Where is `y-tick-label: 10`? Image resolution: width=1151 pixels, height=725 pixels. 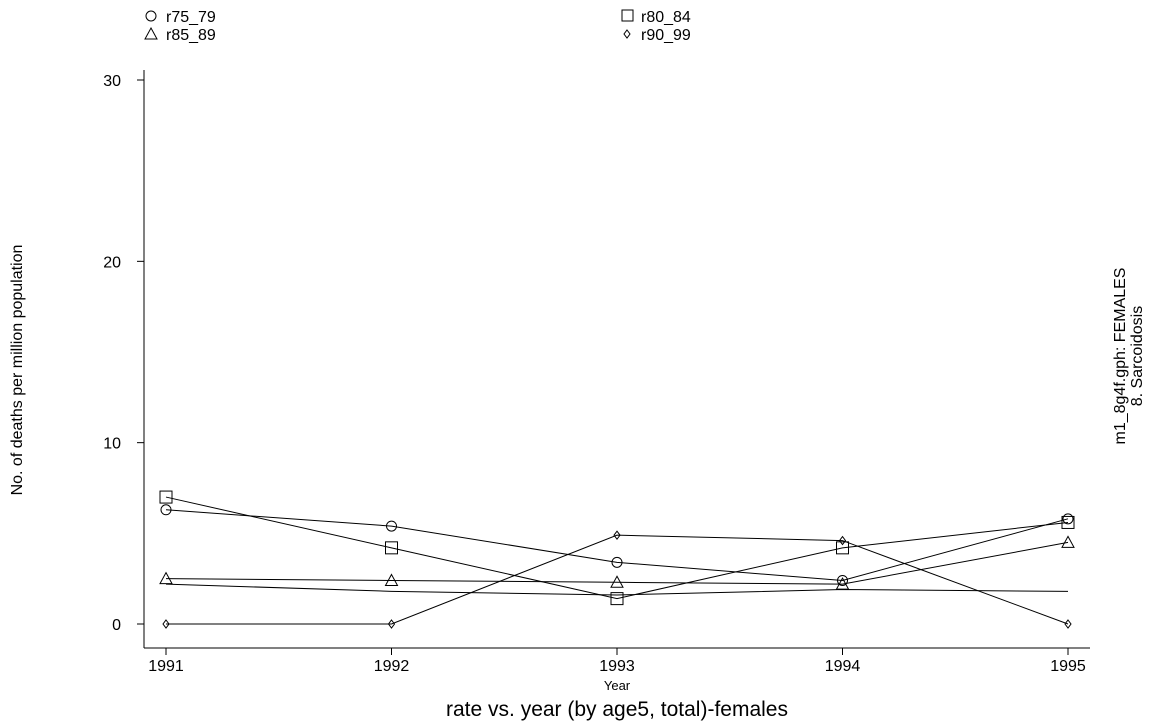 y-tick-label: 10 is located at coordinates (112, 444).